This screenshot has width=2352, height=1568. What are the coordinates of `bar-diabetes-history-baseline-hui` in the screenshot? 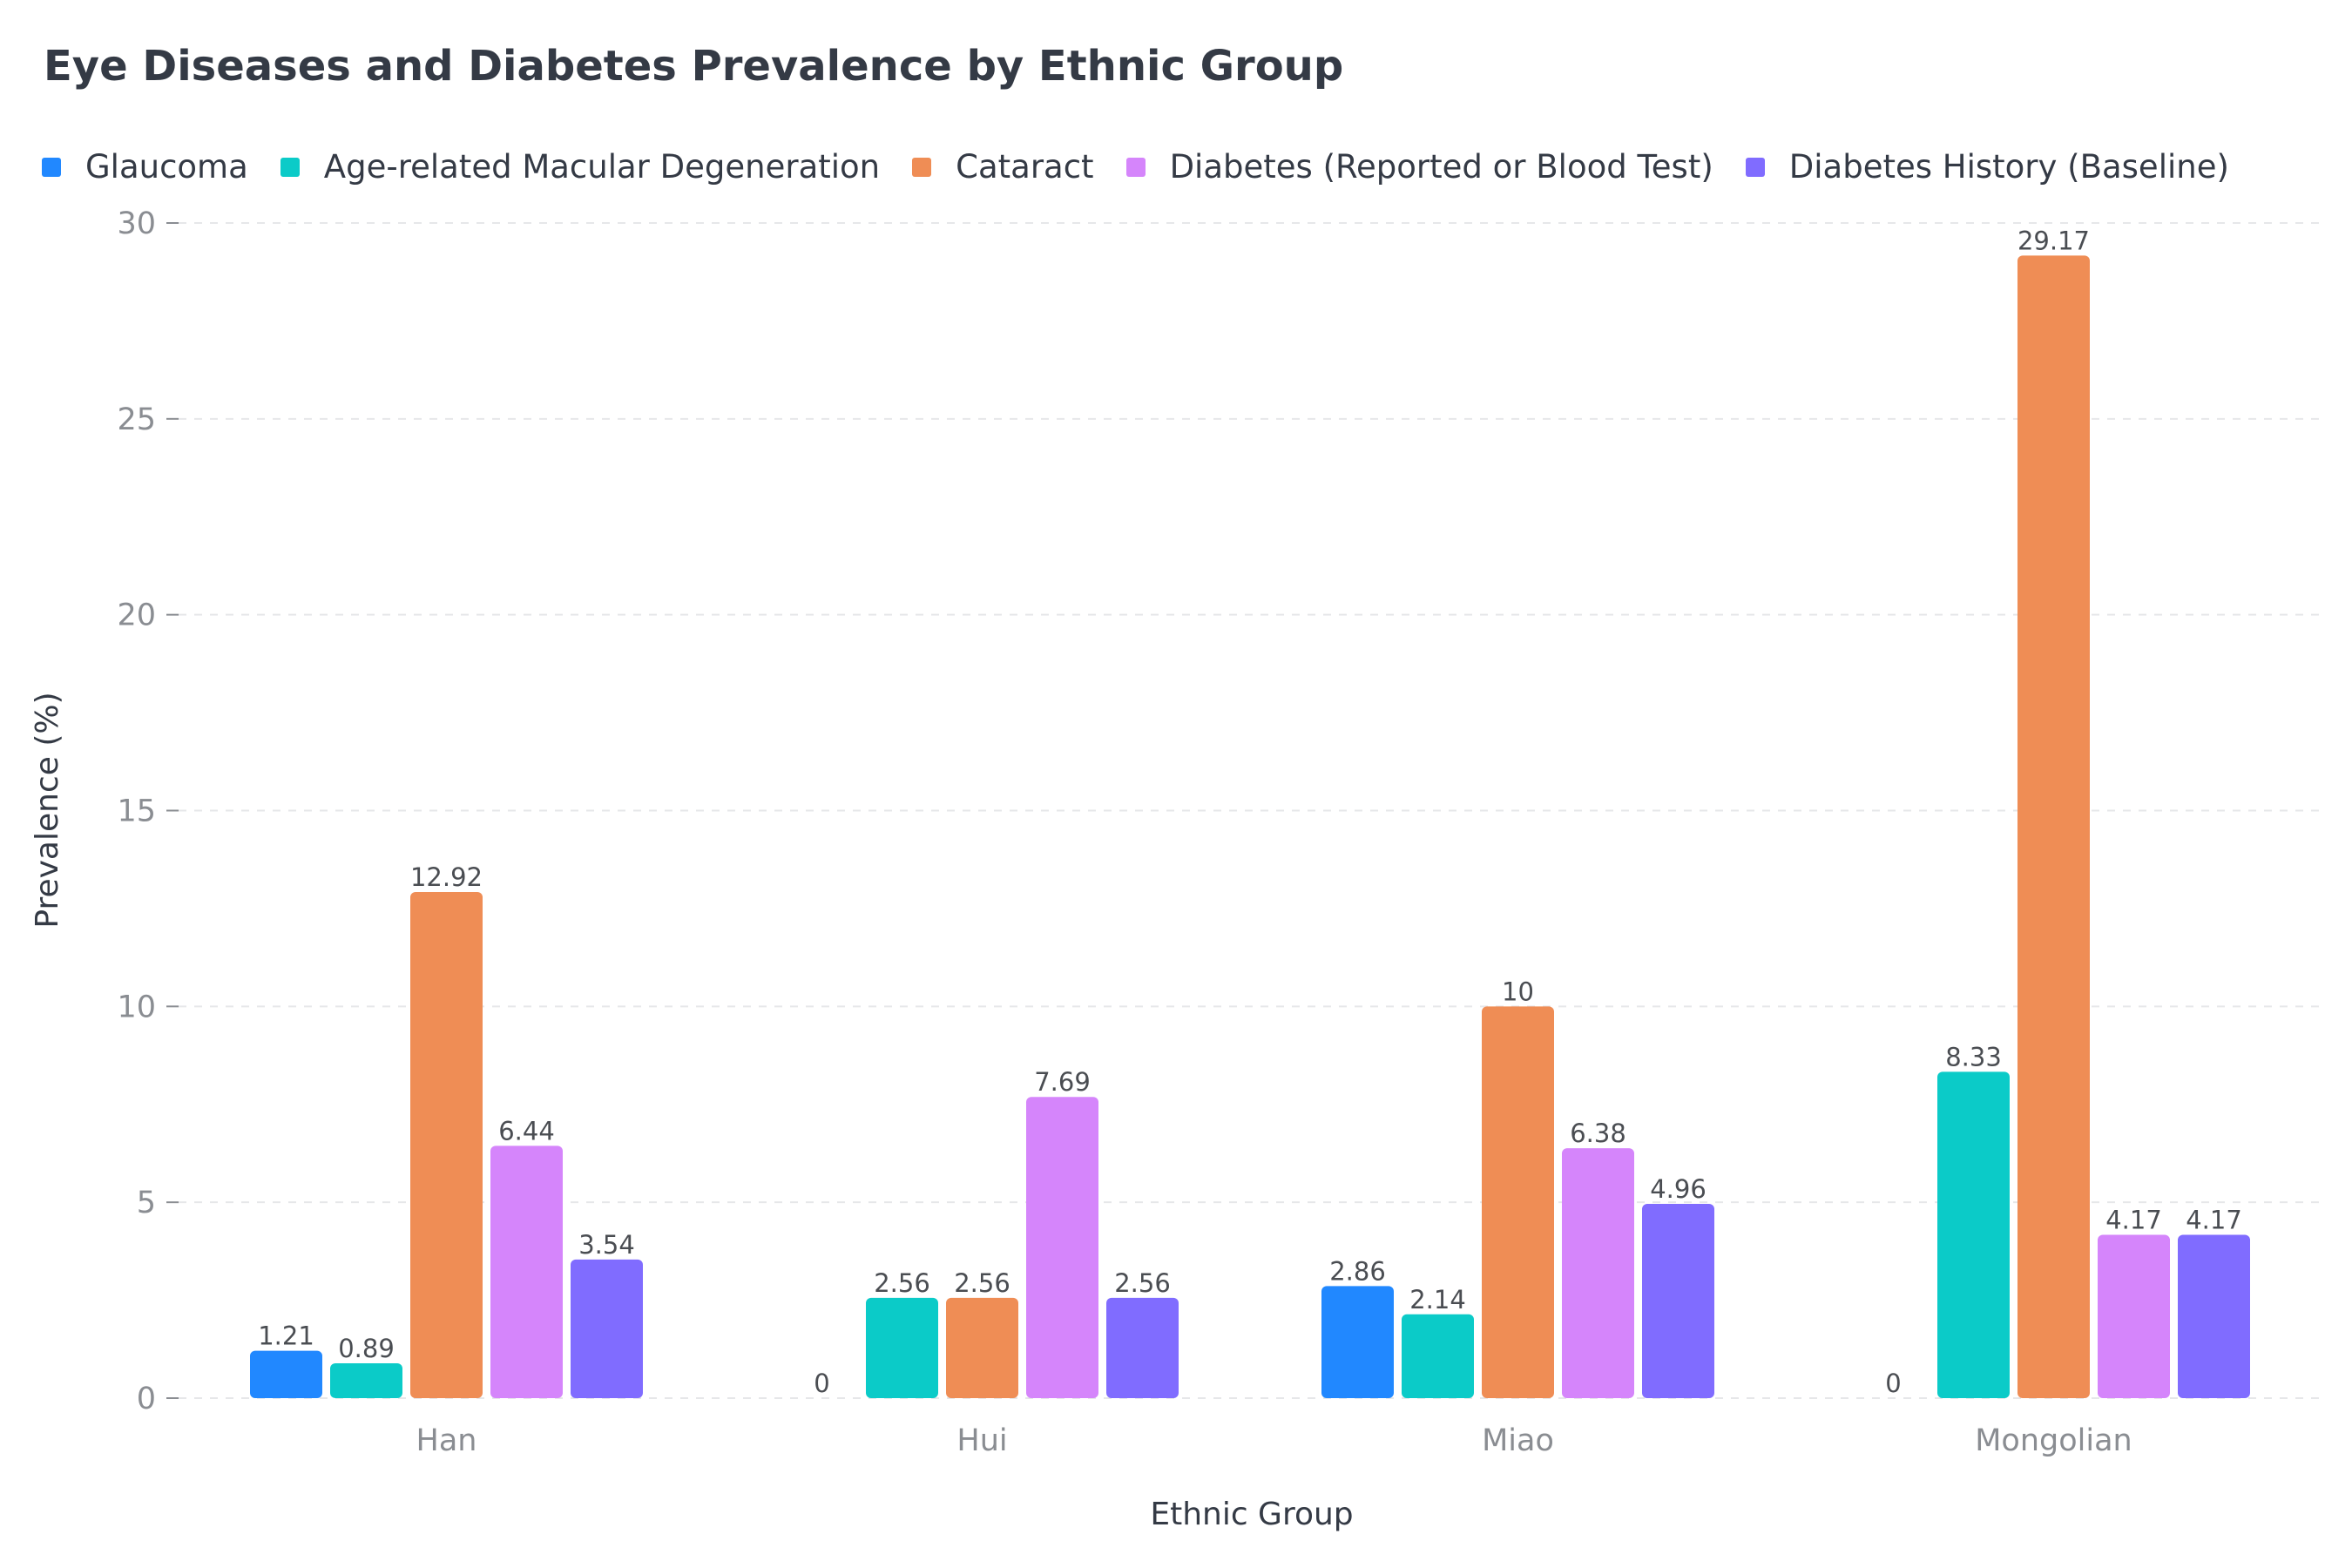 It's located at (1142, 1348).